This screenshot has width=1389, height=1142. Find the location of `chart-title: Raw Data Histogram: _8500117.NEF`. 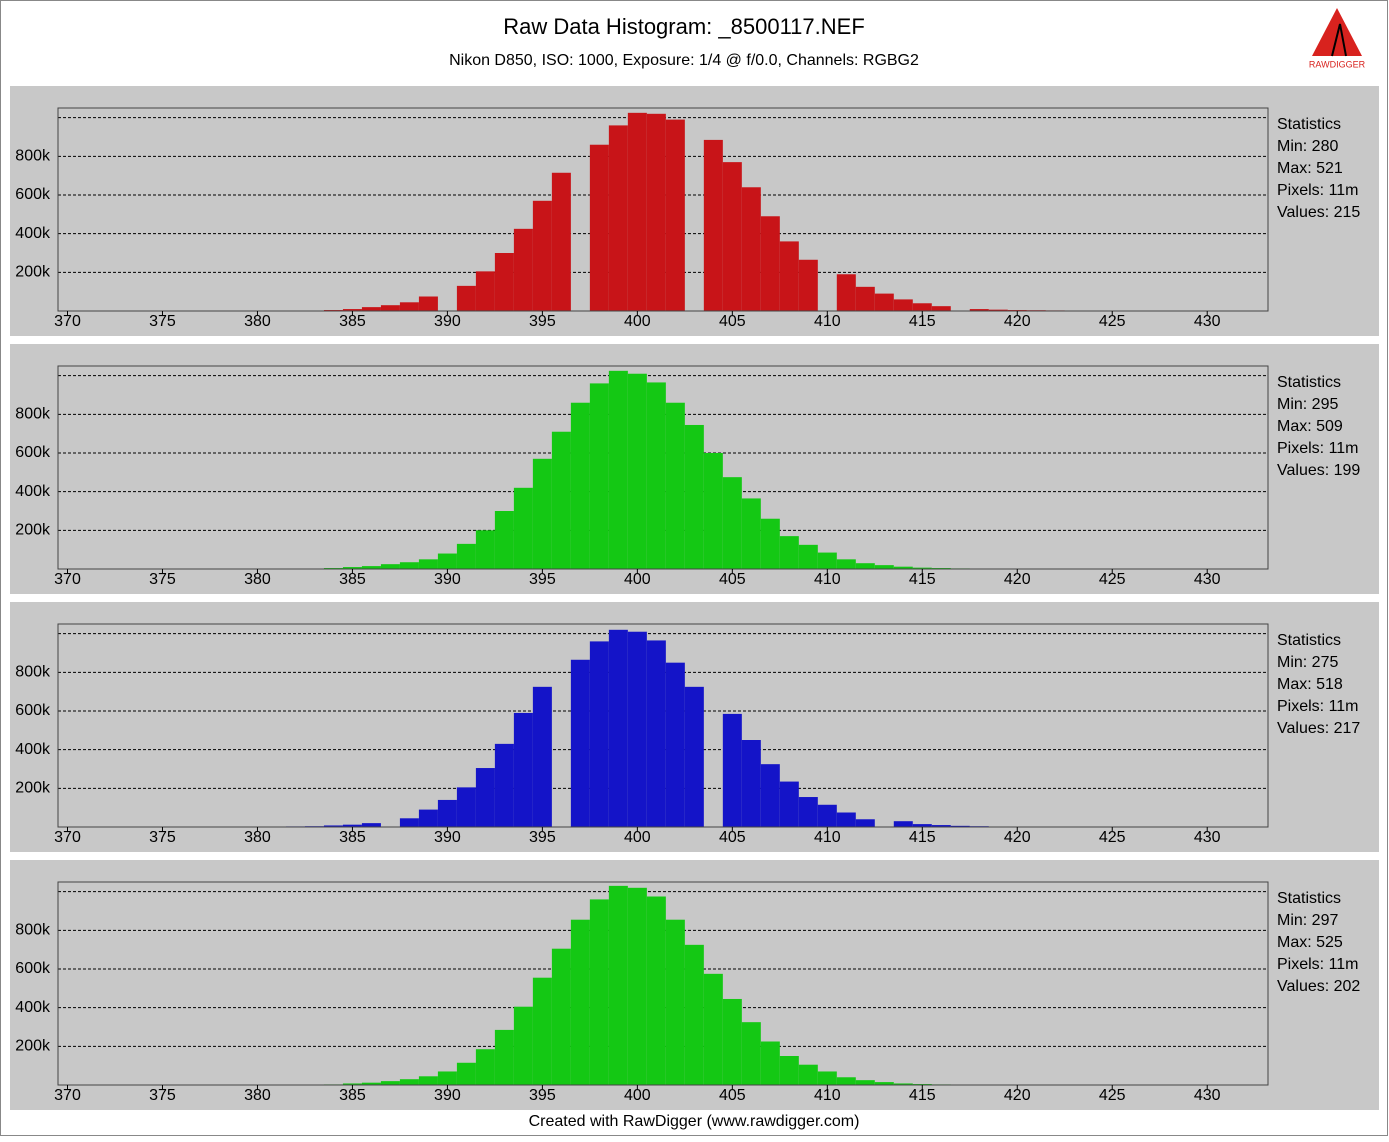

chart-title: Raw Data Histogram: _8500117.NEF is located at coordinates (684, 26).